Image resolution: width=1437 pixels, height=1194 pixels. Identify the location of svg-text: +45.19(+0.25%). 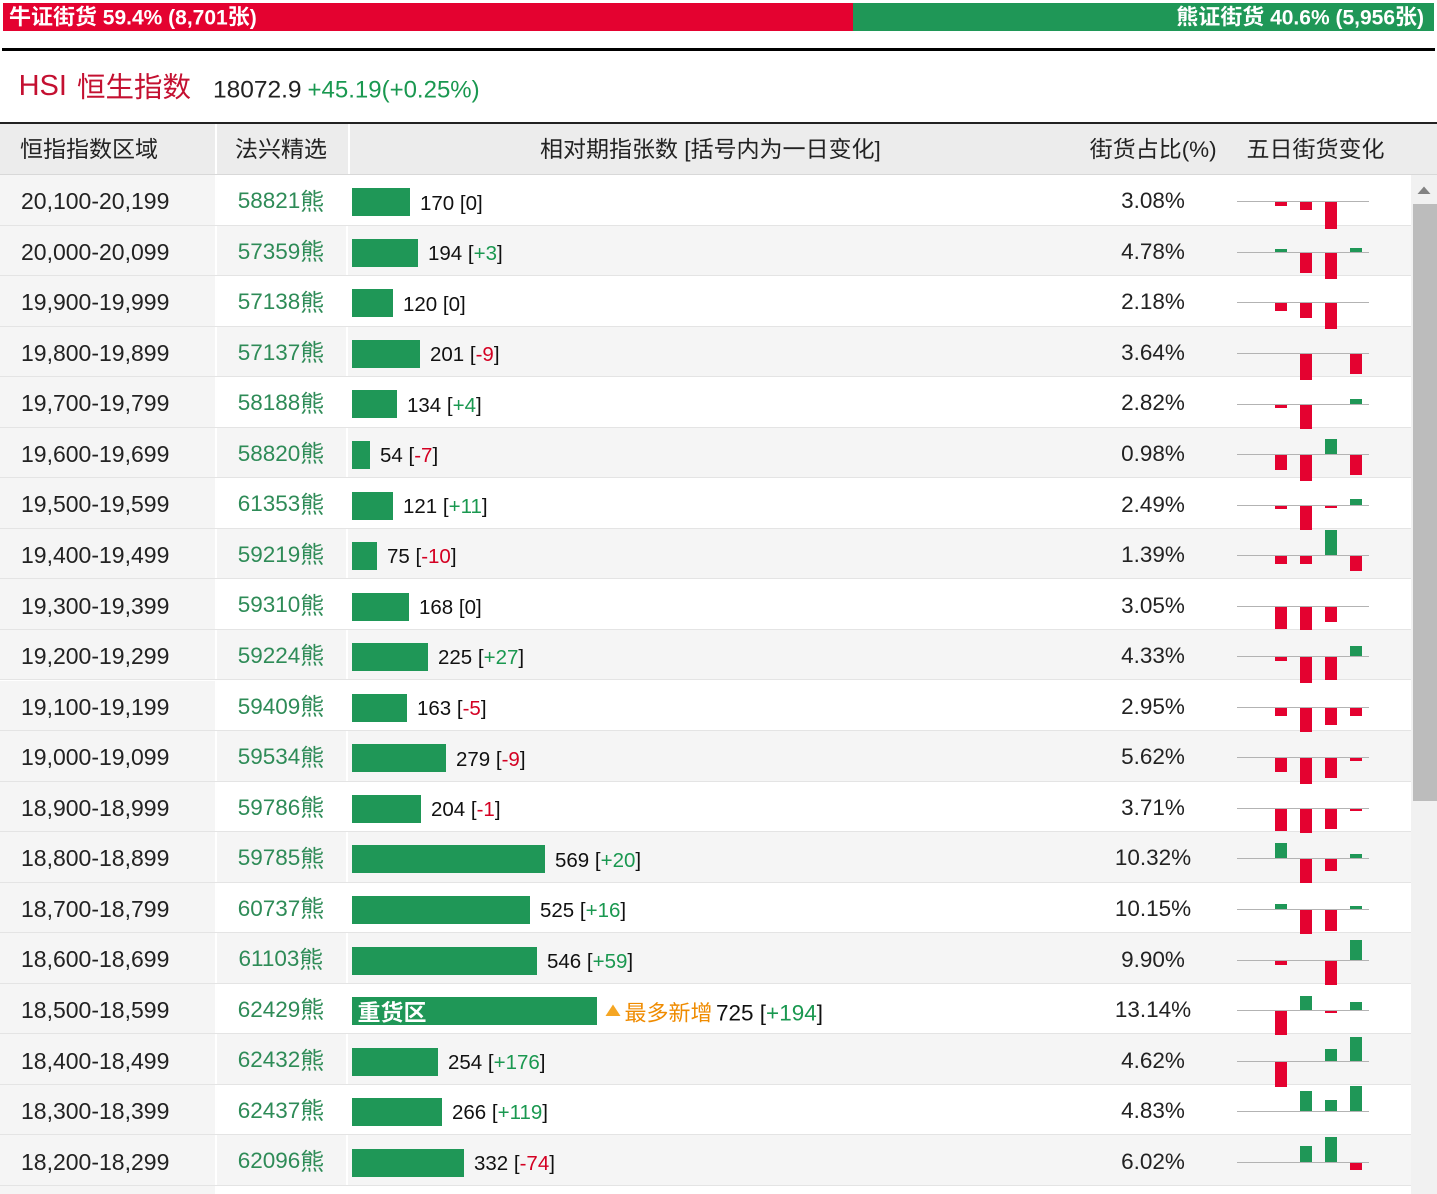
(394, 89).